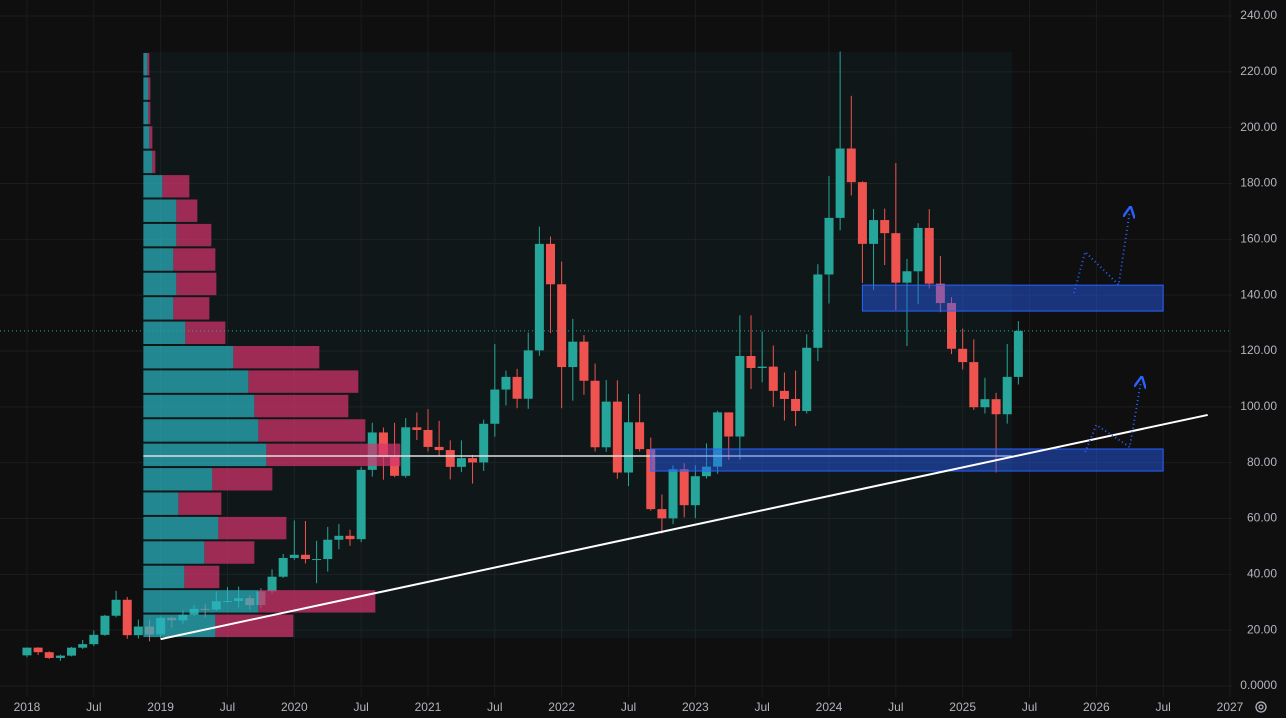  Describe the element at coordinates (1262, 629) in the screenshot. I see `y-tick-label: 20.00` at that location.